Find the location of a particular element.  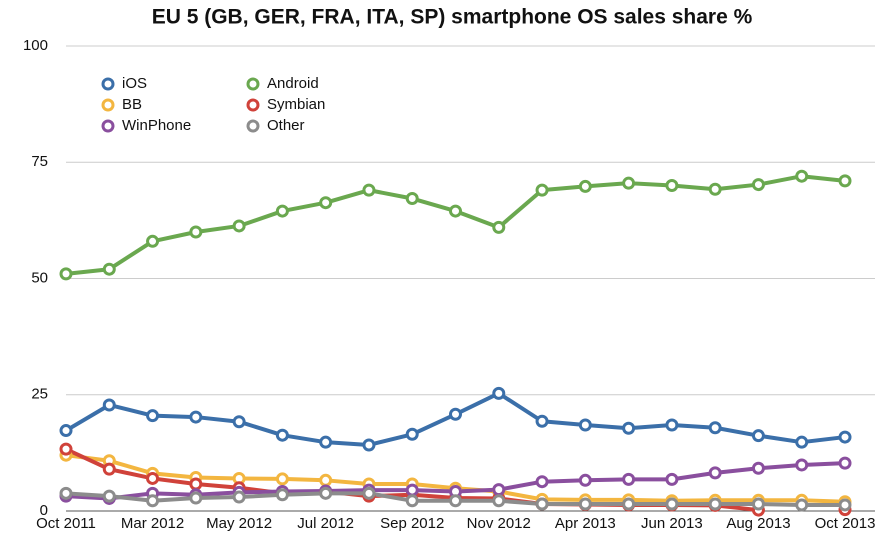

y-tick-label: 50 is located at coordinates (39, 277).